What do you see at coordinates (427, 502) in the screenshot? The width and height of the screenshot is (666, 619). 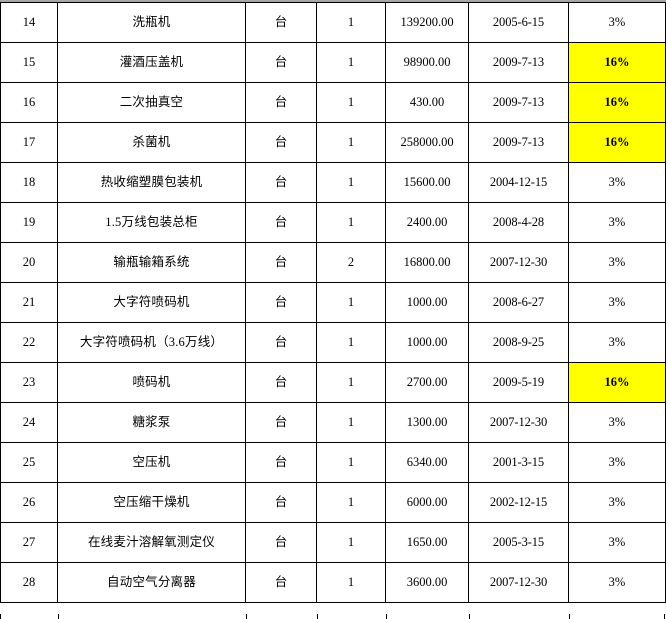 I see `cell-amount: 6000.00` at bounding box center [427, 502].